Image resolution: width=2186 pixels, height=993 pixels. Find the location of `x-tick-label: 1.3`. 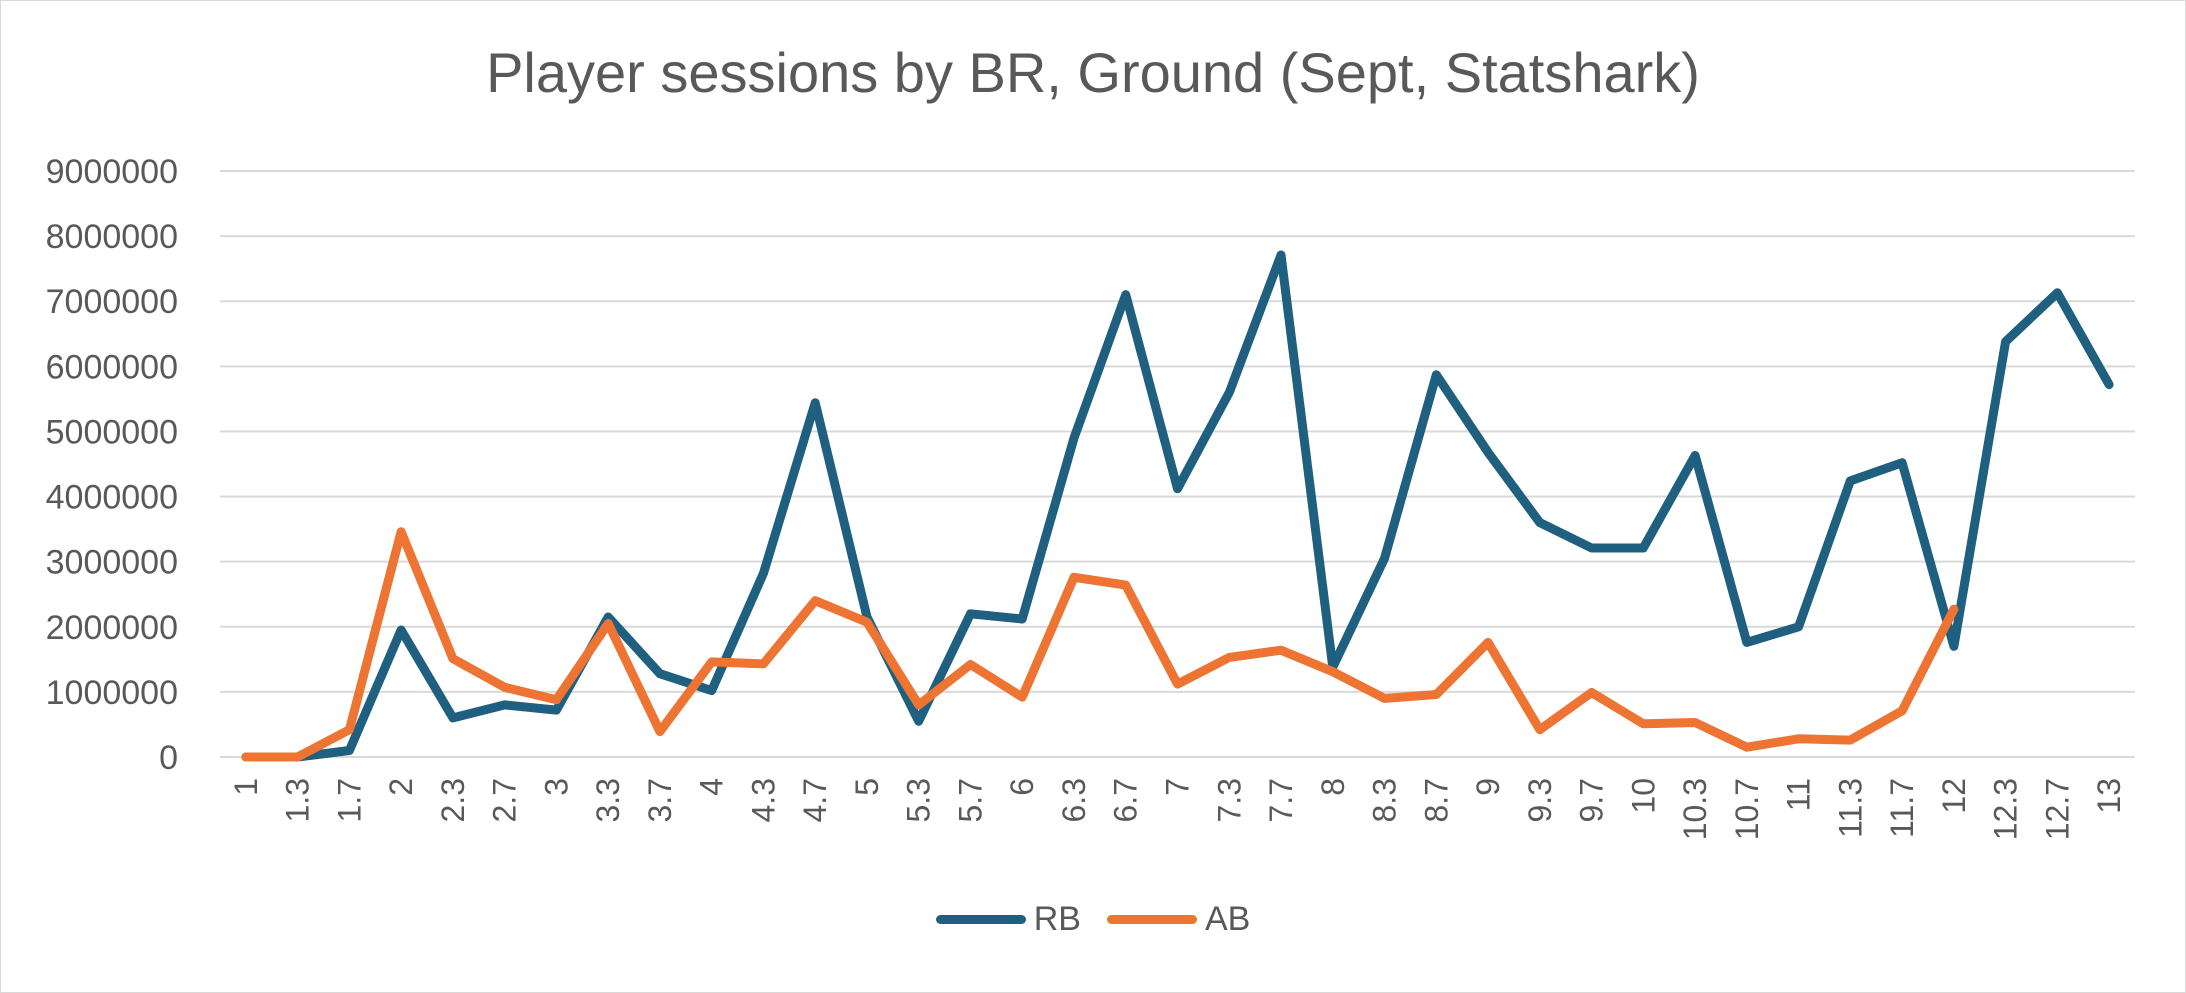

x-tick-label: 1.3 is located at coordinates (298, 800).